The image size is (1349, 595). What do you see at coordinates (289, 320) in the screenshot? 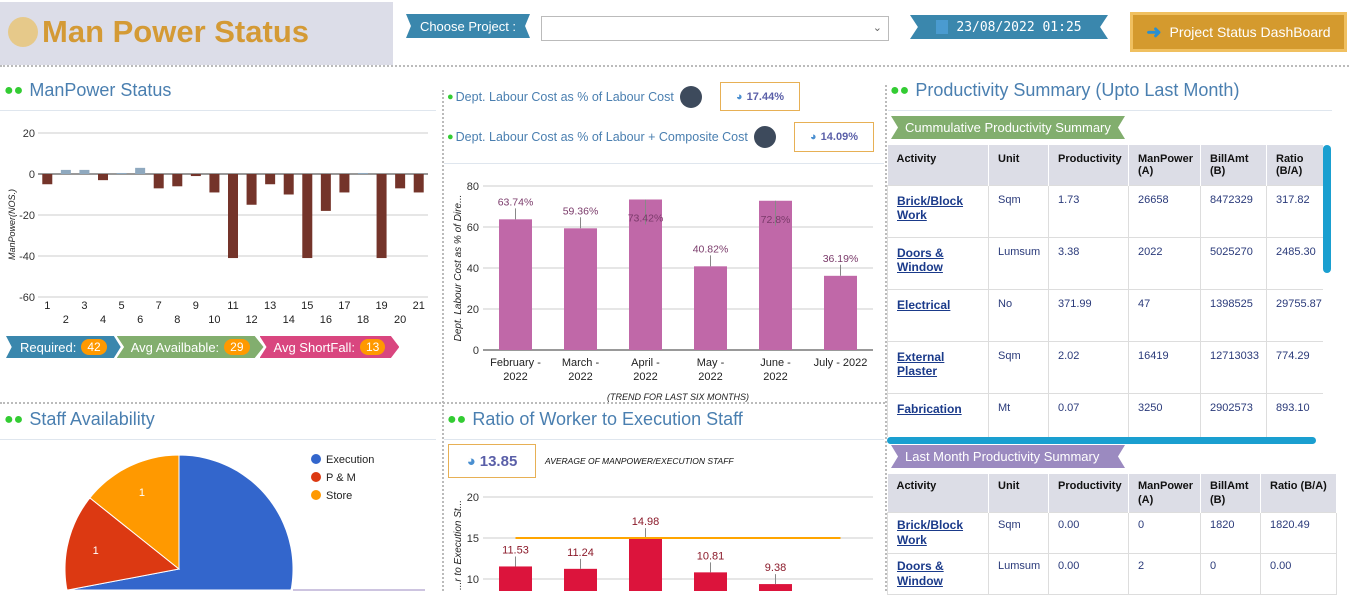
I see `x-tick-label: 14` at bounding box center [289, 320].